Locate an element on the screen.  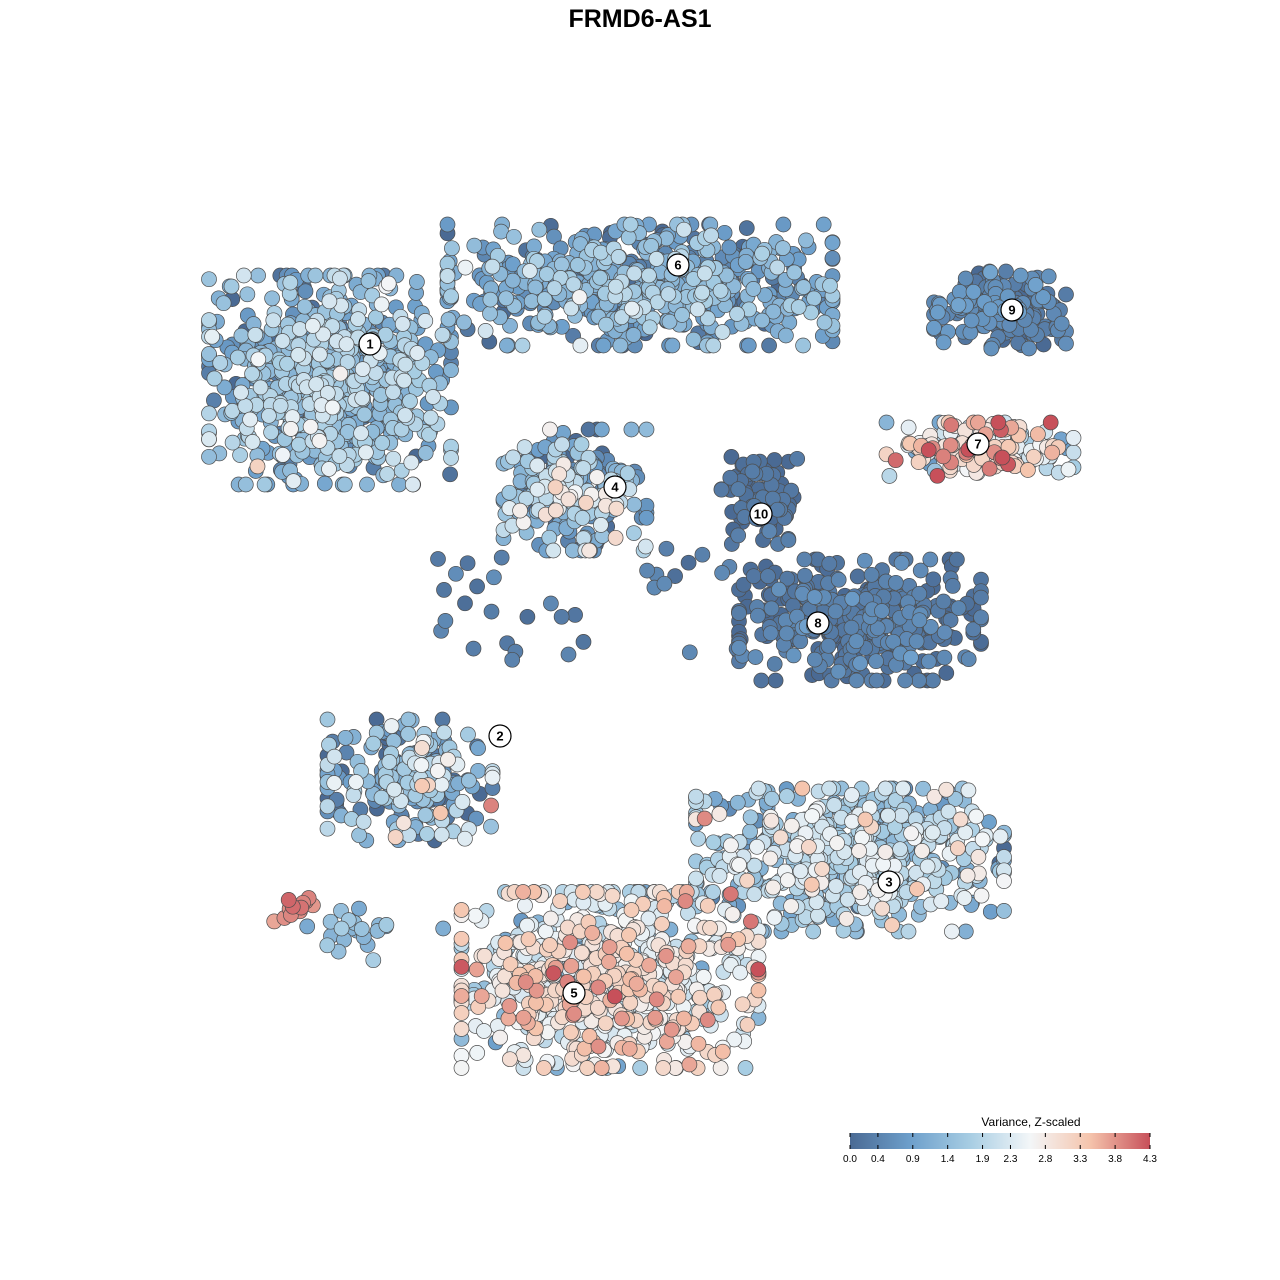
cluster-label-5: 5 is located at coordinates (574, 993).